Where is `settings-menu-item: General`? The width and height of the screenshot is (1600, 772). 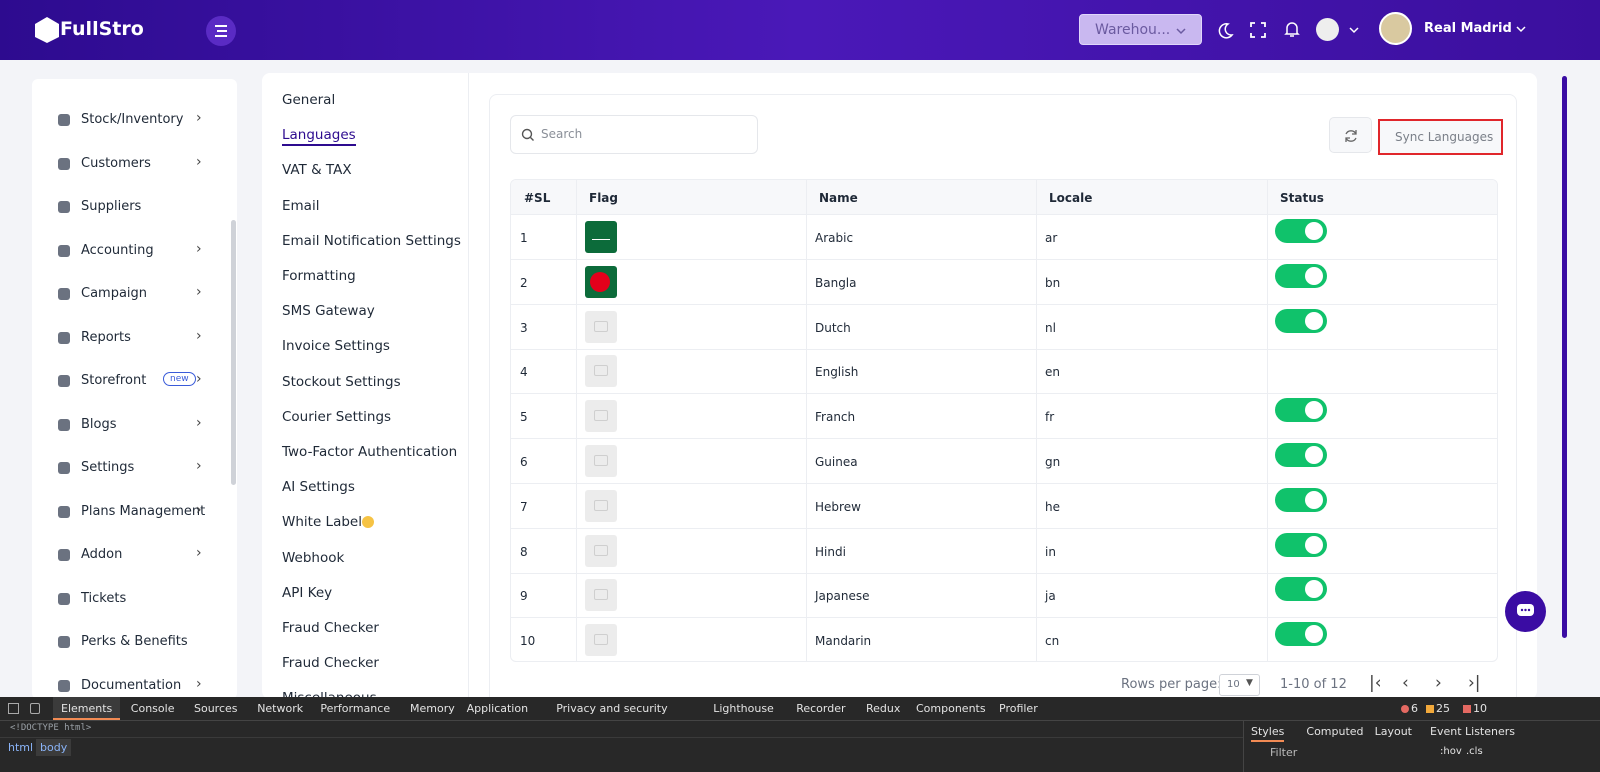
settings-menu-item: General is located at coordinates (309, 100).